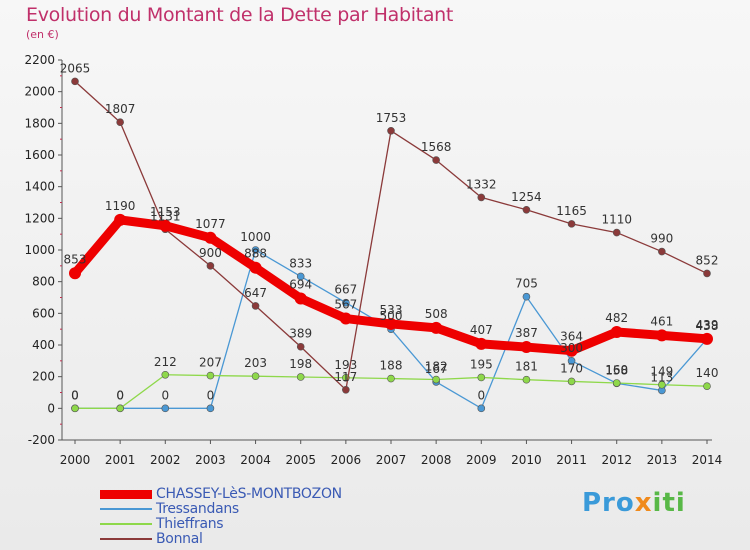  I want to click on data-label: 167, so click(436, 369).